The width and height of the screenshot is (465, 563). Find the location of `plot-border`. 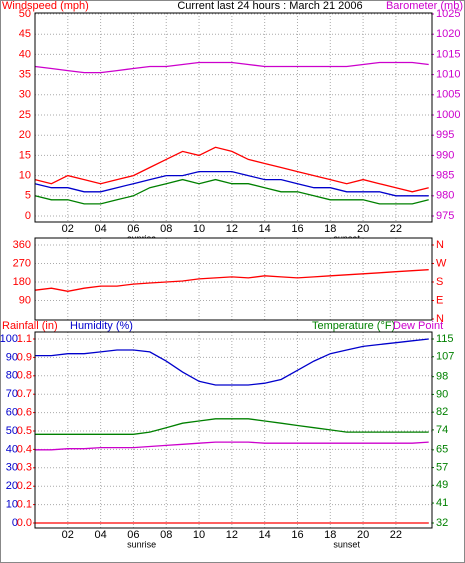

plot-border is located at coordinates (233, 279).